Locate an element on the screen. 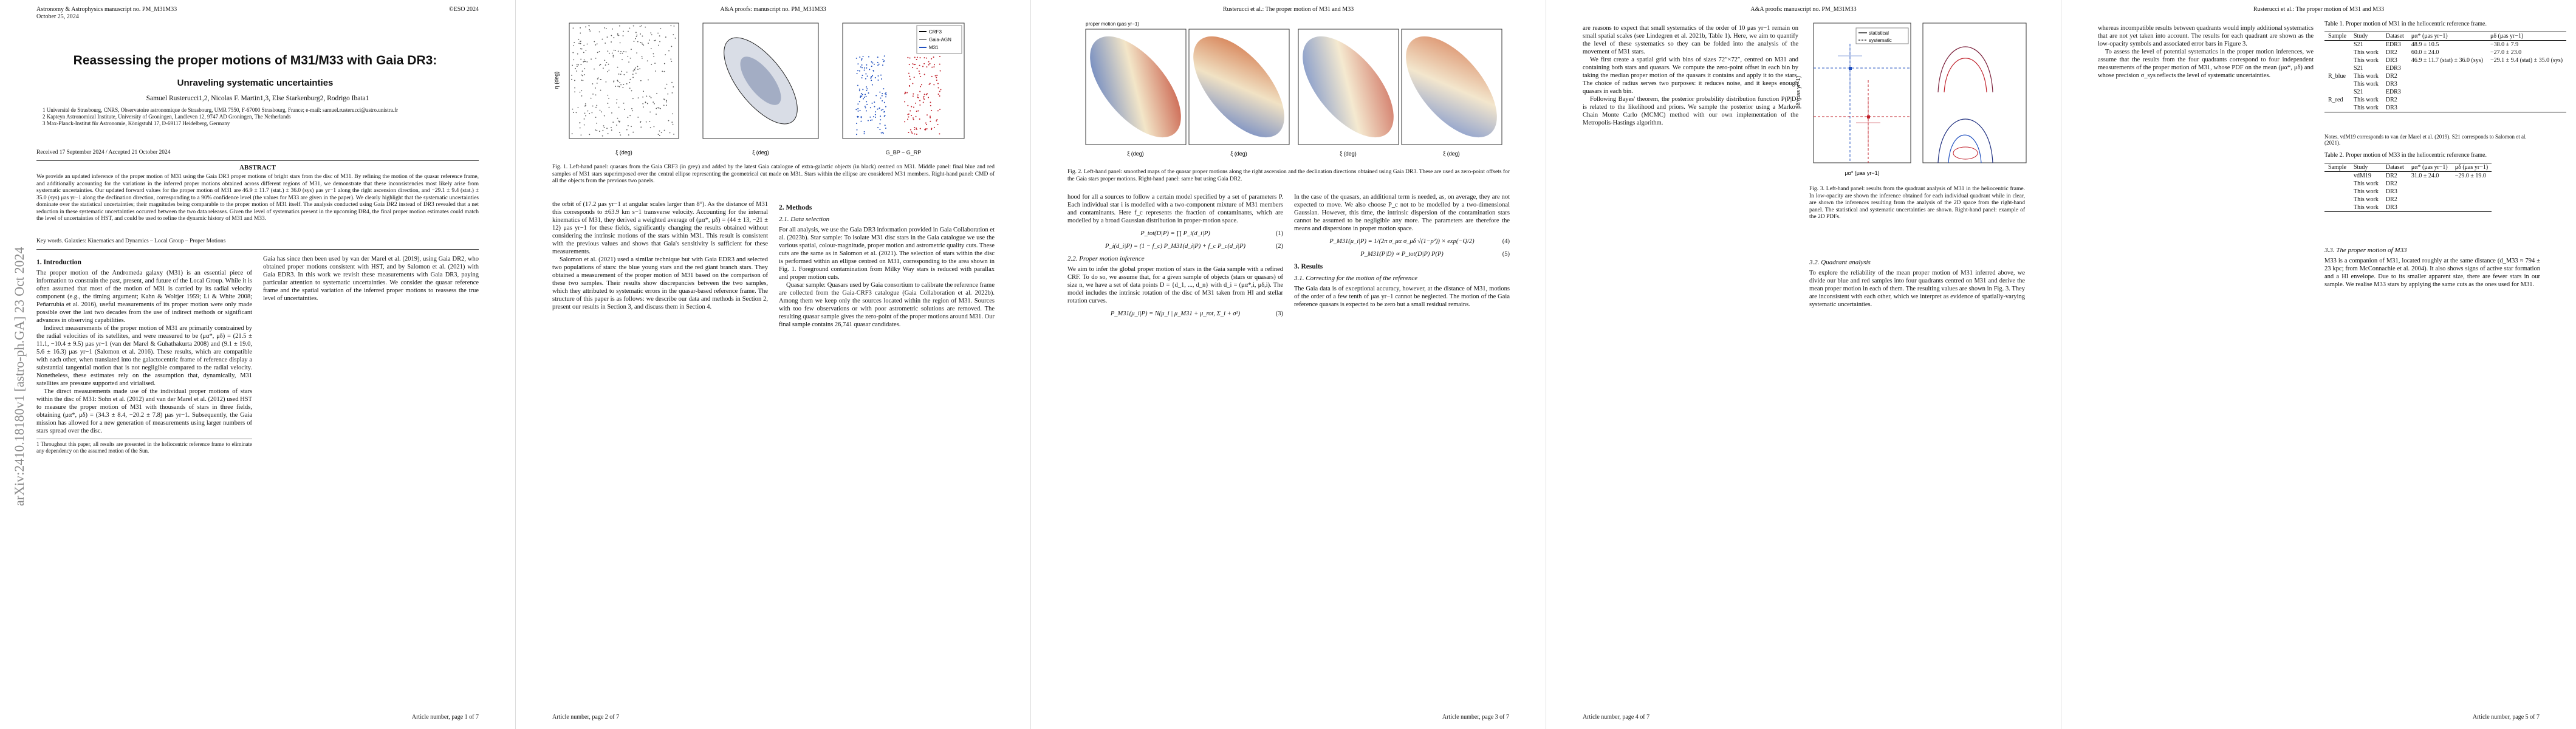 The height and width of the screenshot is (729, 2576). fig3-xlabel: μα* (μas yr−1) is located at coordinates (1862, 173).